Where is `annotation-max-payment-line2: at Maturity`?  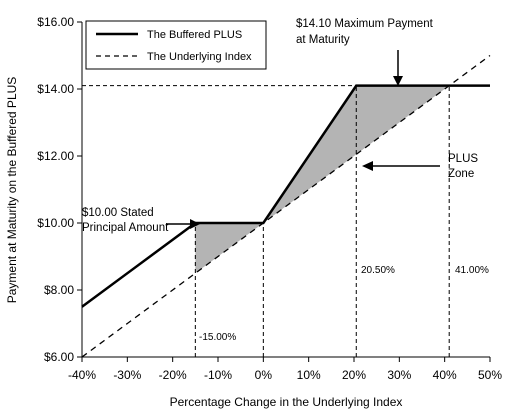 annotation-max-payment-line2: at Maturity is located at coordinates (323, 40).